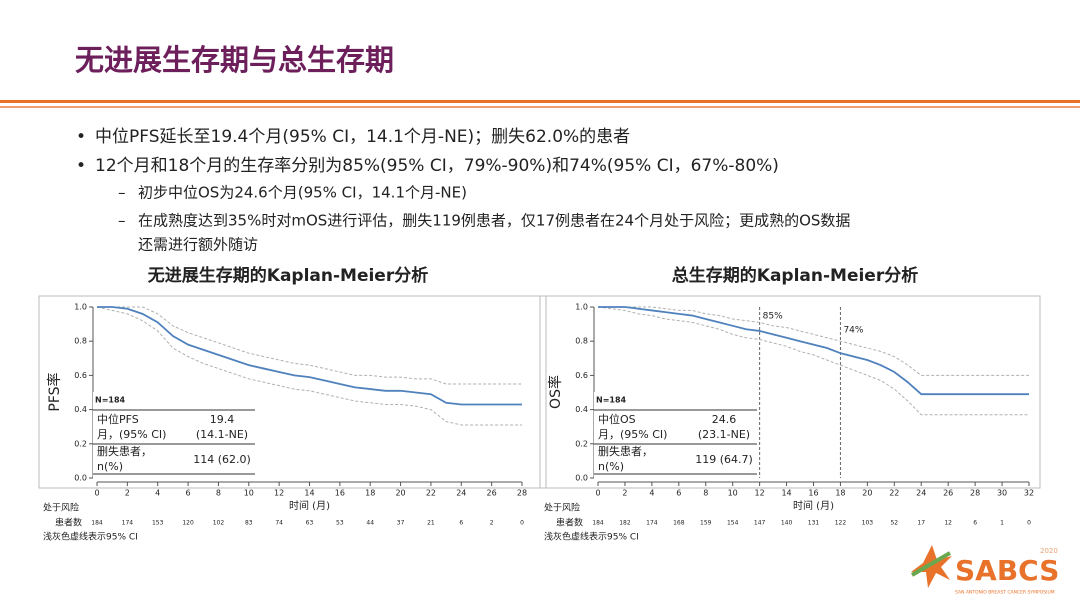  Describe the element at coordinates (814, 523) in the screenshot. I see `risk-count: 131` at that location.